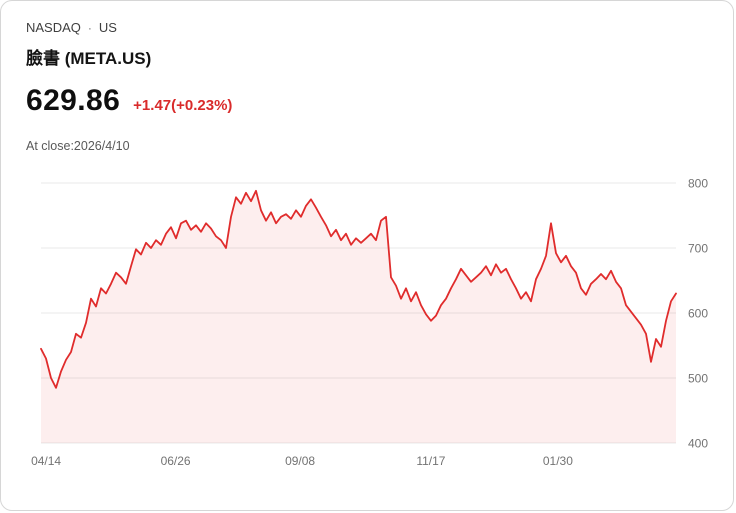  I want to click on y-axis-tick-label: 400, so click(698, 444).